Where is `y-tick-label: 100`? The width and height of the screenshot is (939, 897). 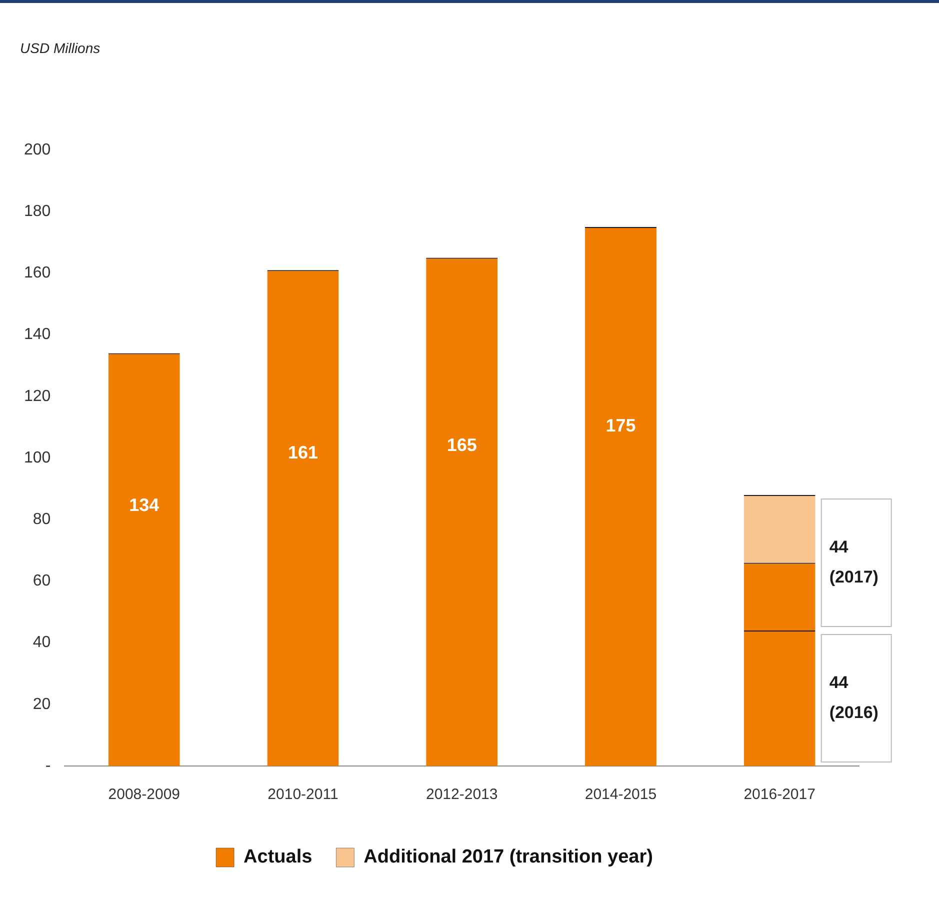
y-tick-label: 100 is located at coordinates (37, 457).